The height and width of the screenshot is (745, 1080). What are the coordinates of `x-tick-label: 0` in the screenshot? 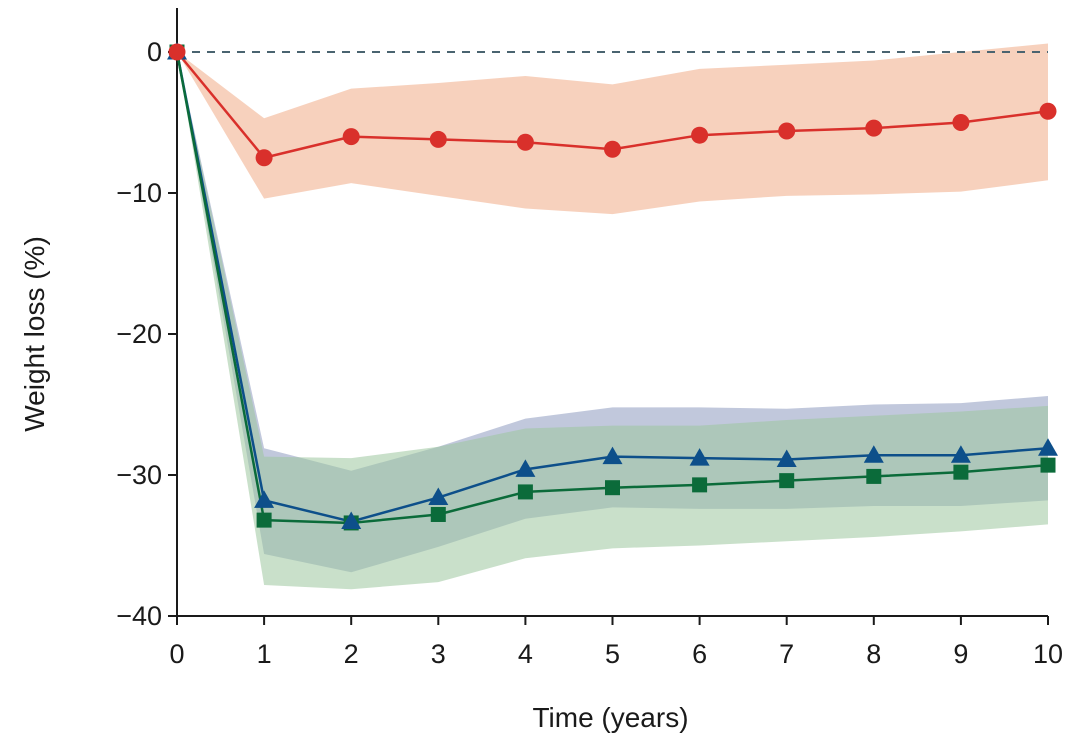 It's located at (176, 654).